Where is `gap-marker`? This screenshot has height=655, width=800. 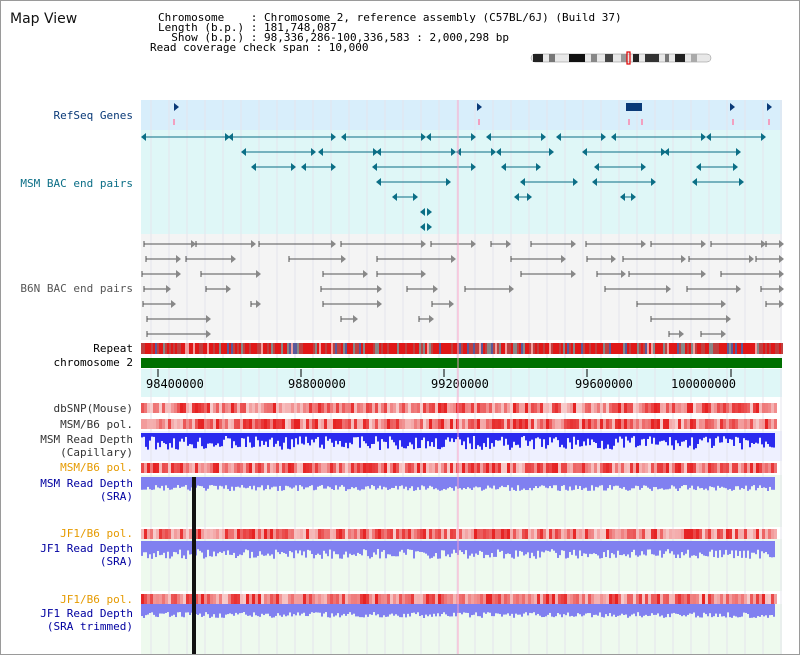 gap-marker is located at coordinates (194, 565).